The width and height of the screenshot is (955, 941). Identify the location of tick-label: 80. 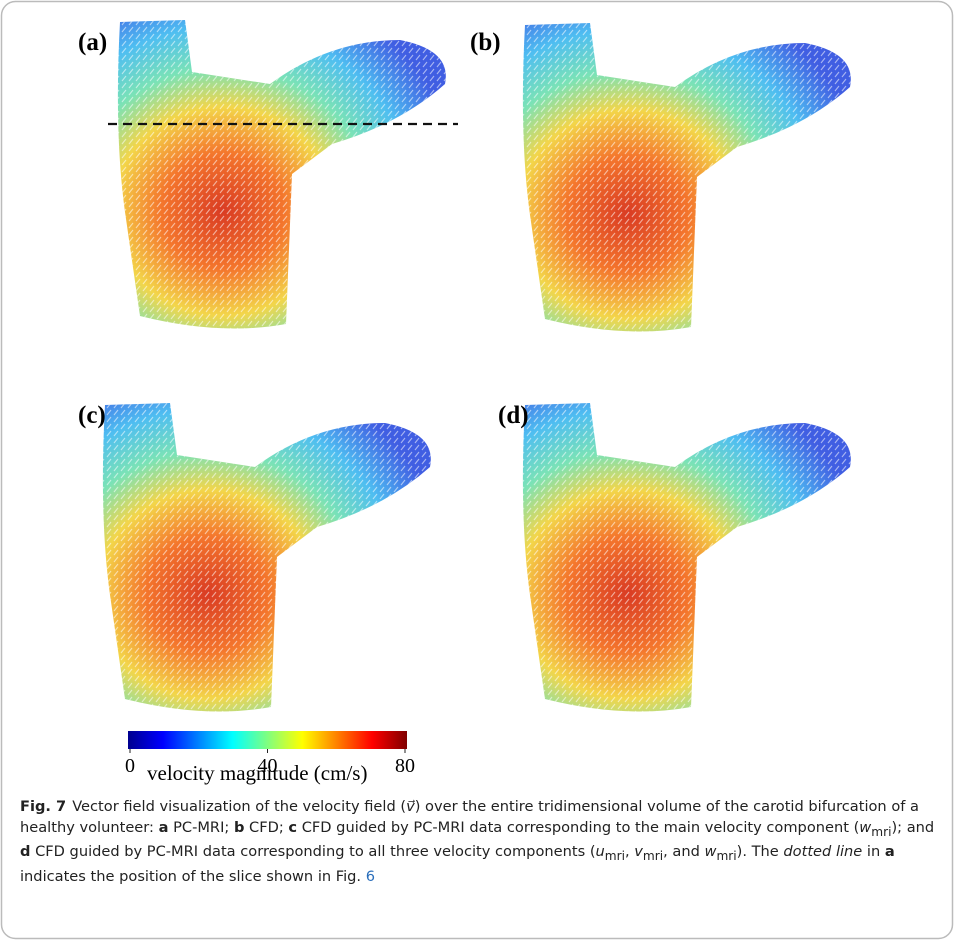
(405, 766).